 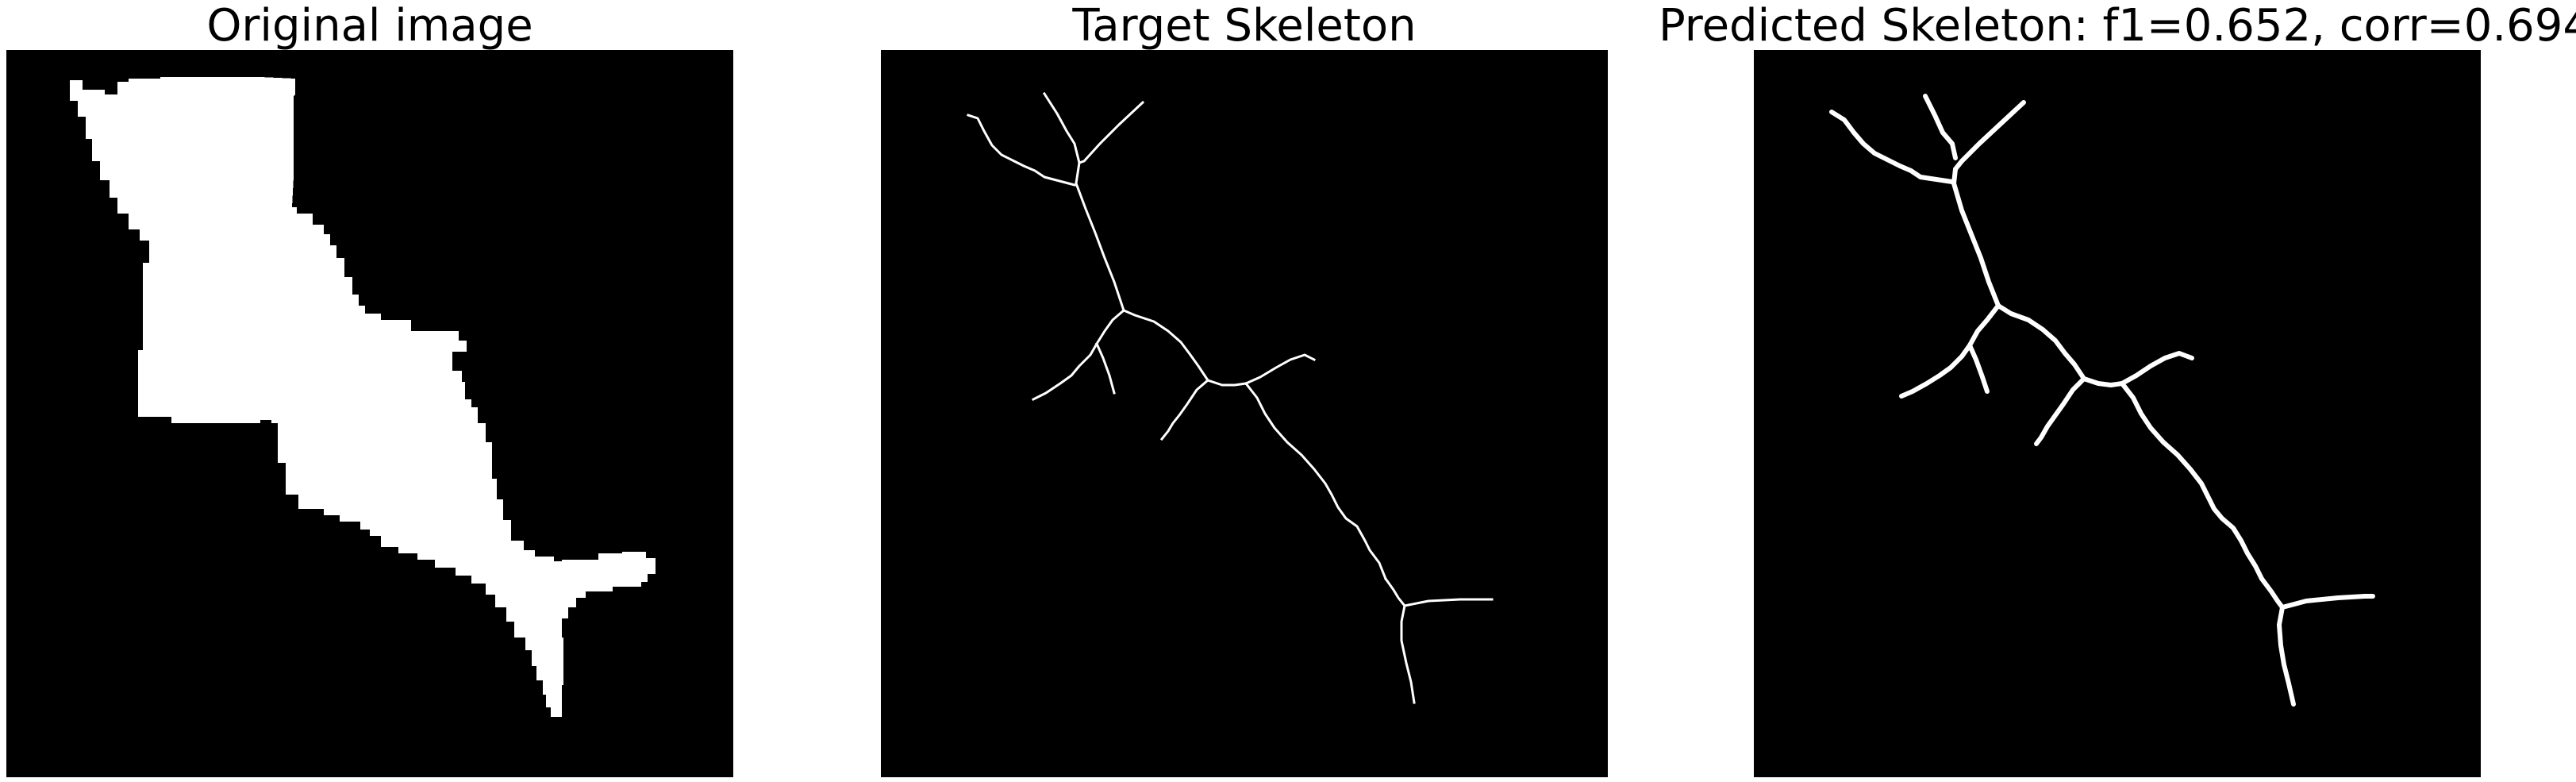 What do you see at coordinates (2117, 26) in the screenshot?
I see `panel-title: Predicted Skeleton: f1=0.652, corr=0.694` at bounding box center [2117, 26].